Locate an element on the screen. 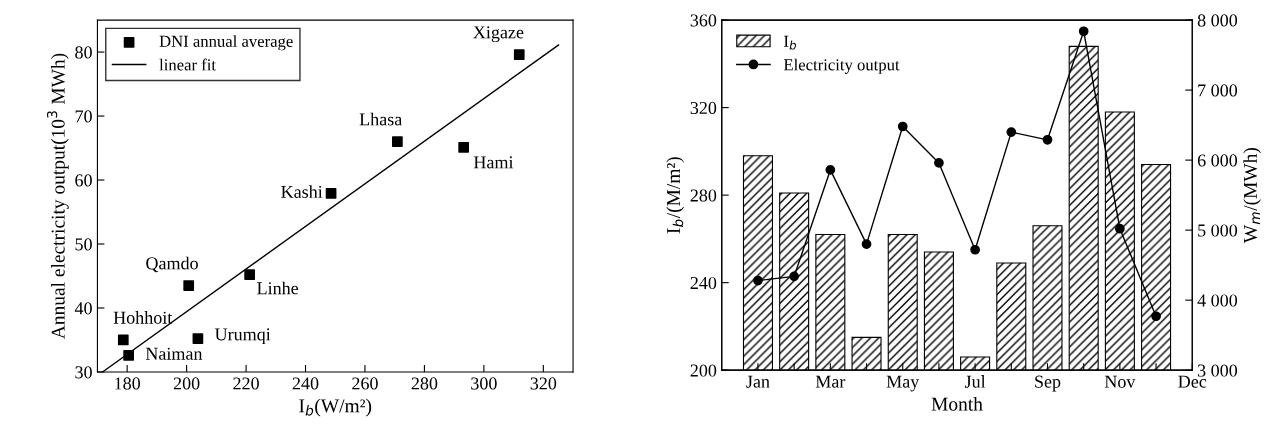 This screenshot has height=446, width=1282. y-tick-label: 40 is located at coordinates (83, 308).